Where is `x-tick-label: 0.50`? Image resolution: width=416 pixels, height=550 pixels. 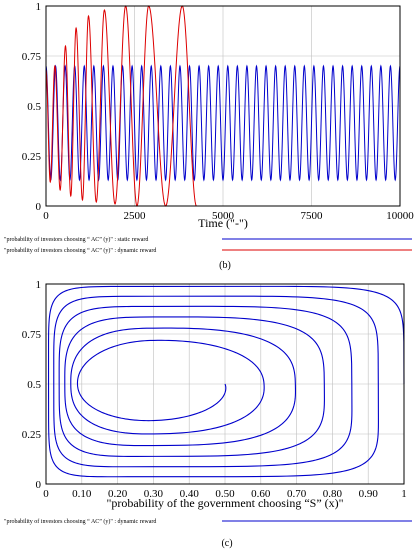
x-tick-label: 0.50 is located at coordinates (225, 494).